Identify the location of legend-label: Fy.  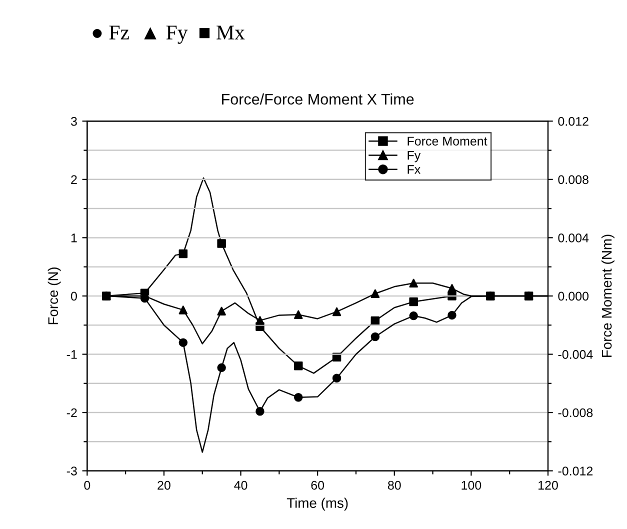
(414, 156).